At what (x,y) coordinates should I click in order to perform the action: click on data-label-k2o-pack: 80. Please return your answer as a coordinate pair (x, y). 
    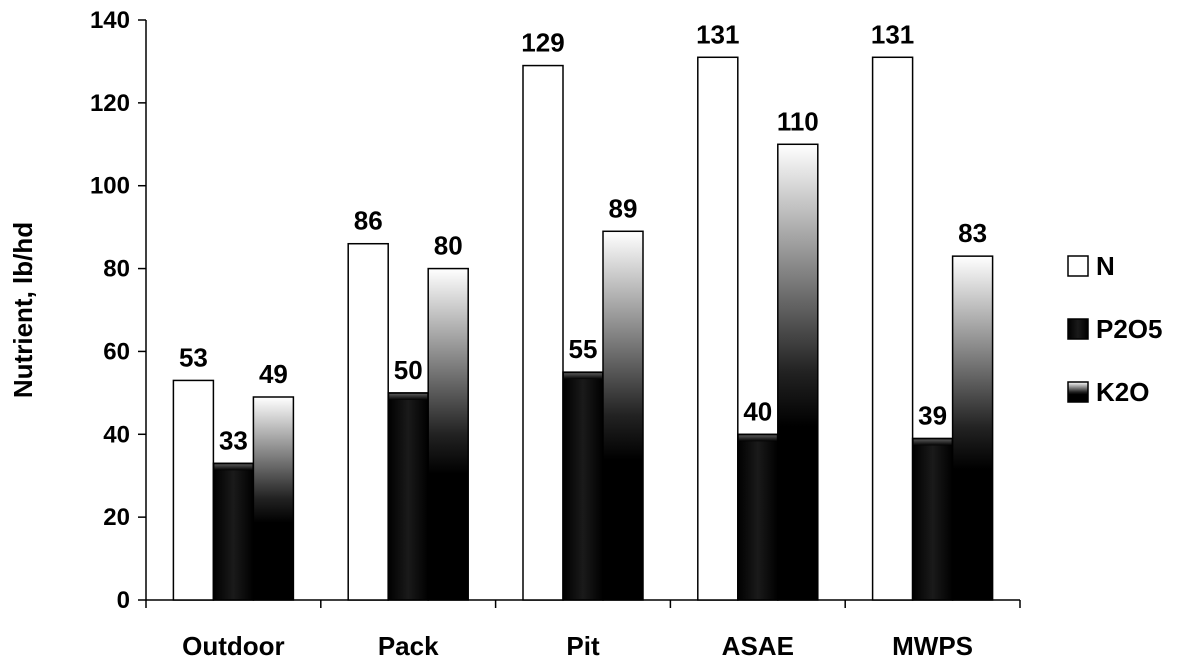
    Looking at the image, I should click on (448, 246).